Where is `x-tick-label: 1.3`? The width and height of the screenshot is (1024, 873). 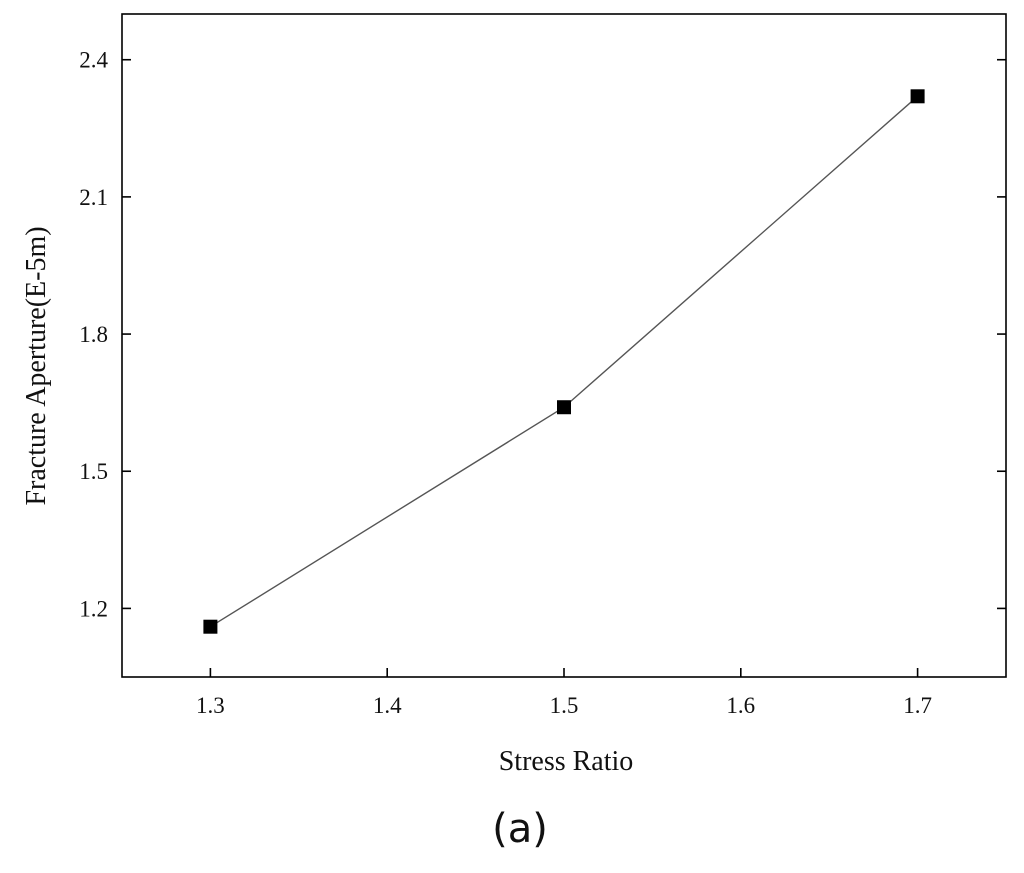 x-tick-label: 1.3 is located at coordinates (210, 705).